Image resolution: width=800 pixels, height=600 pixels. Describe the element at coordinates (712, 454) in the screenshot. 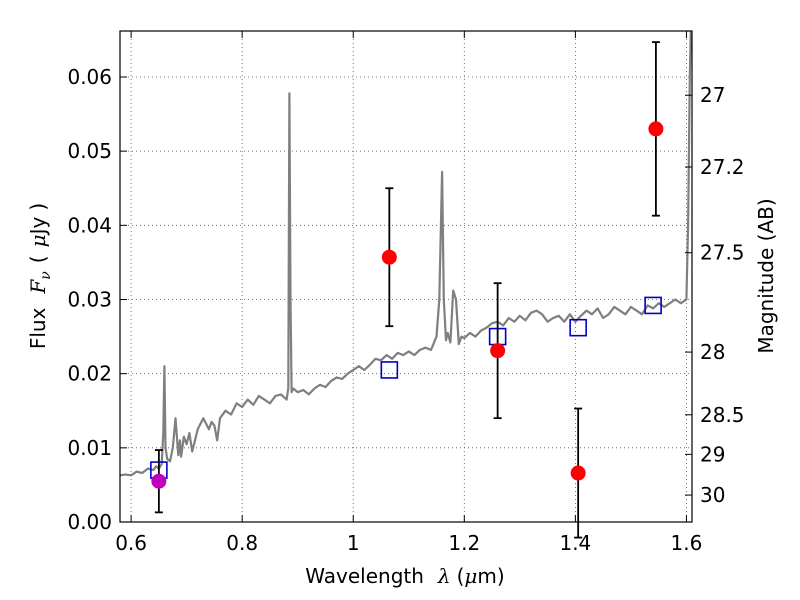

I see `y2-tick-label: 29` at that location.